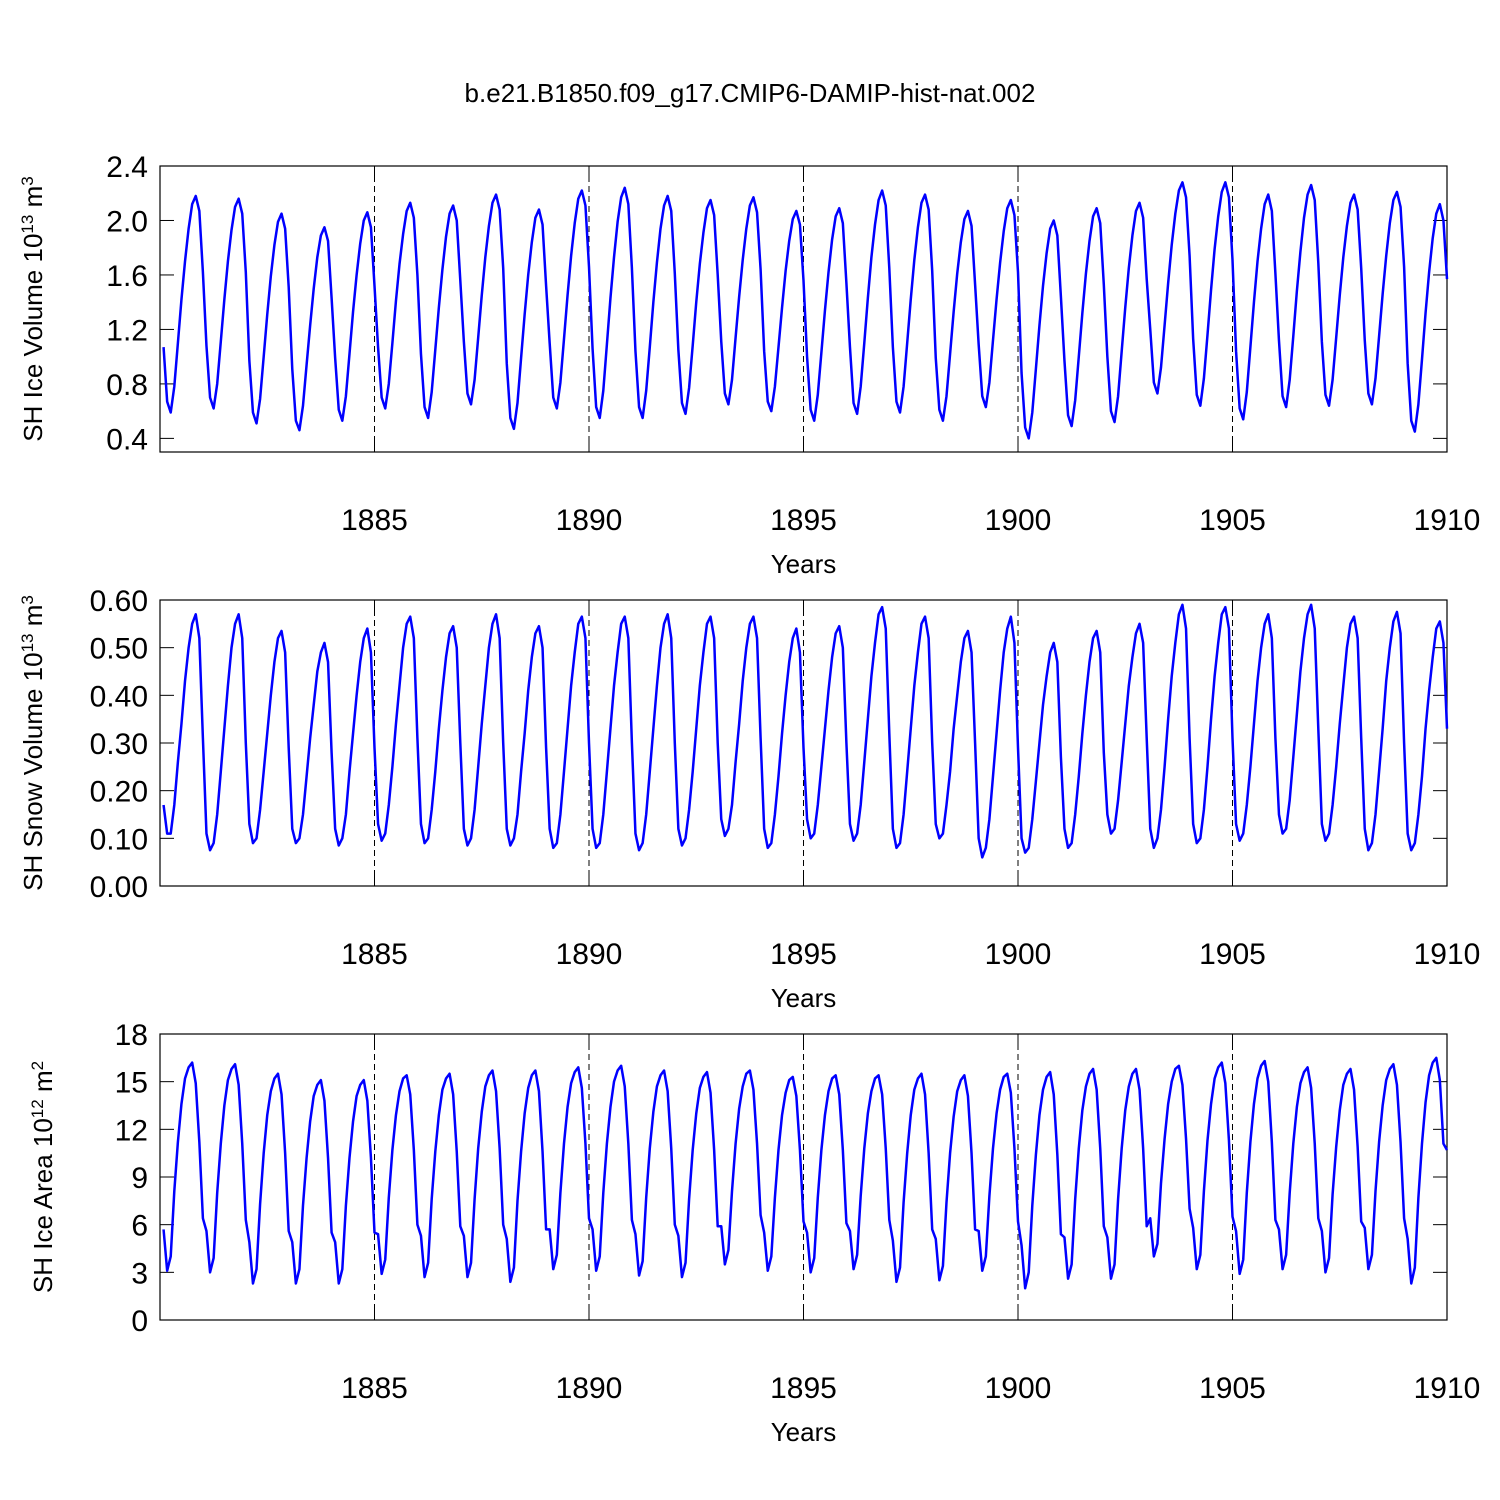 The height and width of the screenshot is (1500, 1500). I want to click on y-axis-label: SH Snow Volume 1013 m3, so click(33, 743).